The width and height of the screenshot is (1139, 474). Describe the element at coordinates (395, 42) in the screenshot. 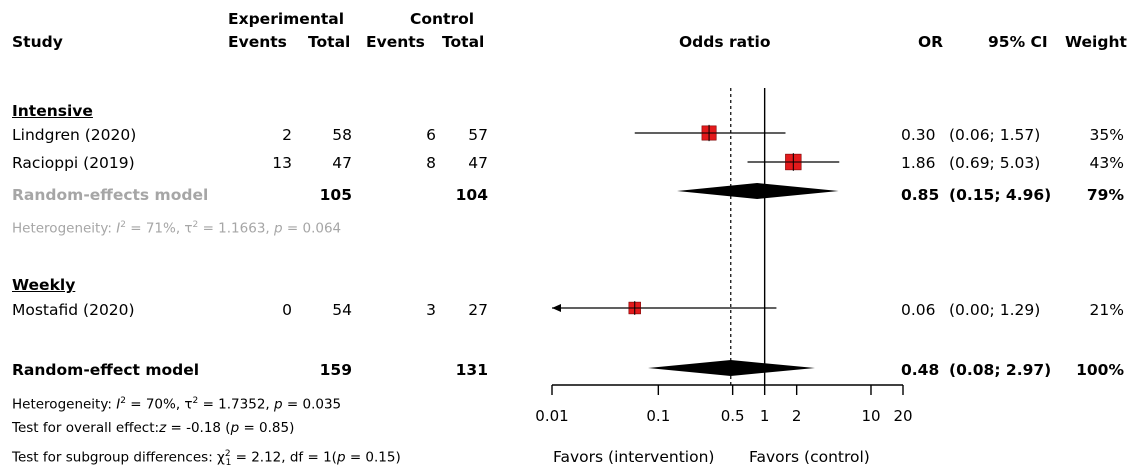

I see `header-ctl-events: Events` at that location.